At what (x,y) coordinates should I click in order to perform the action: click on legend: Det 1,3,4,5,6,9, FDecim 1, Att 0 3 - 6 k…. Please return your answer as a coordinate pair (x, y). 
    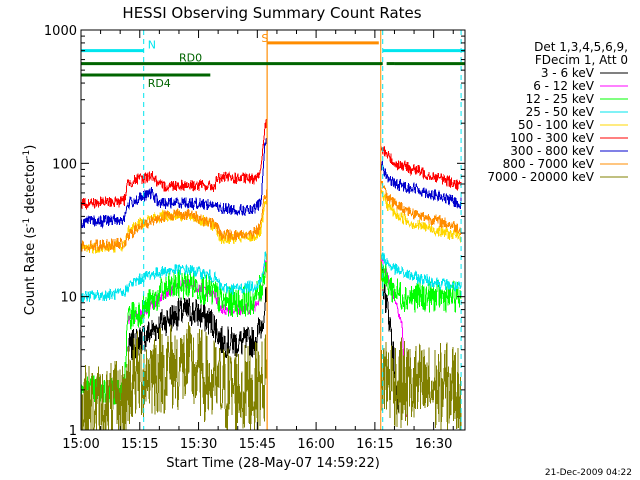
    Looking at the image, I should click on (557, 112).